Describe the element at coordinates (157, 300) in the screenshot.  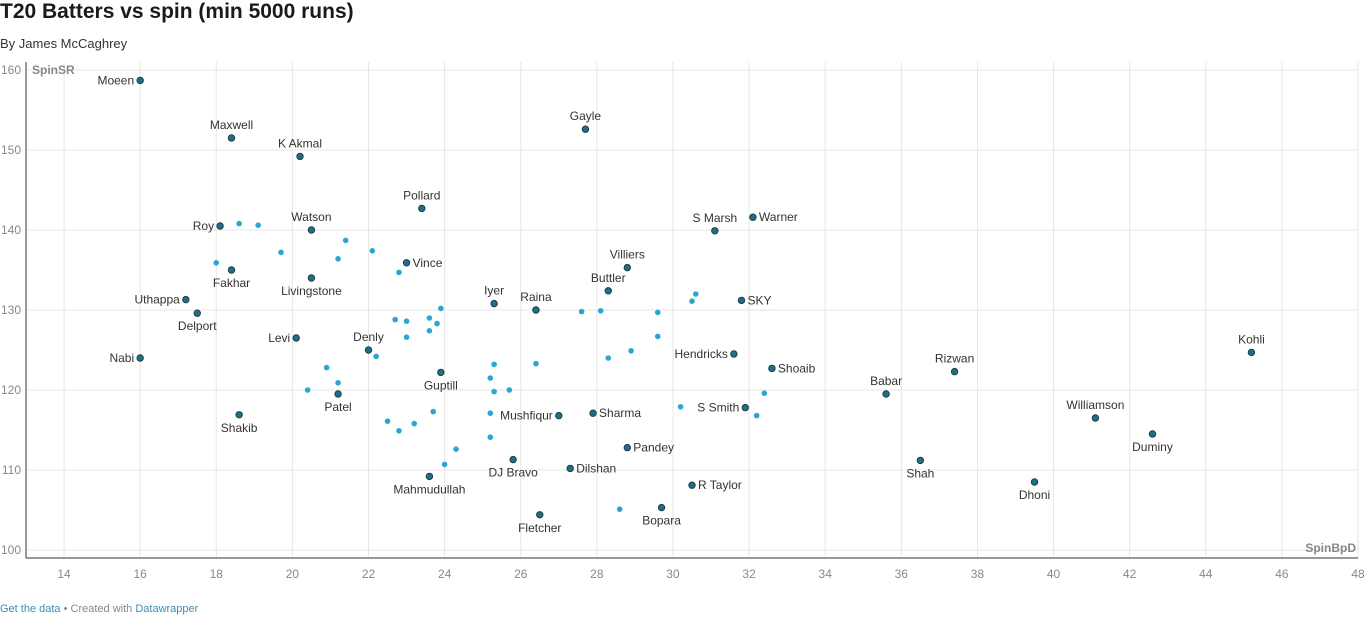
I see `point-label: Uthappa` at that location.